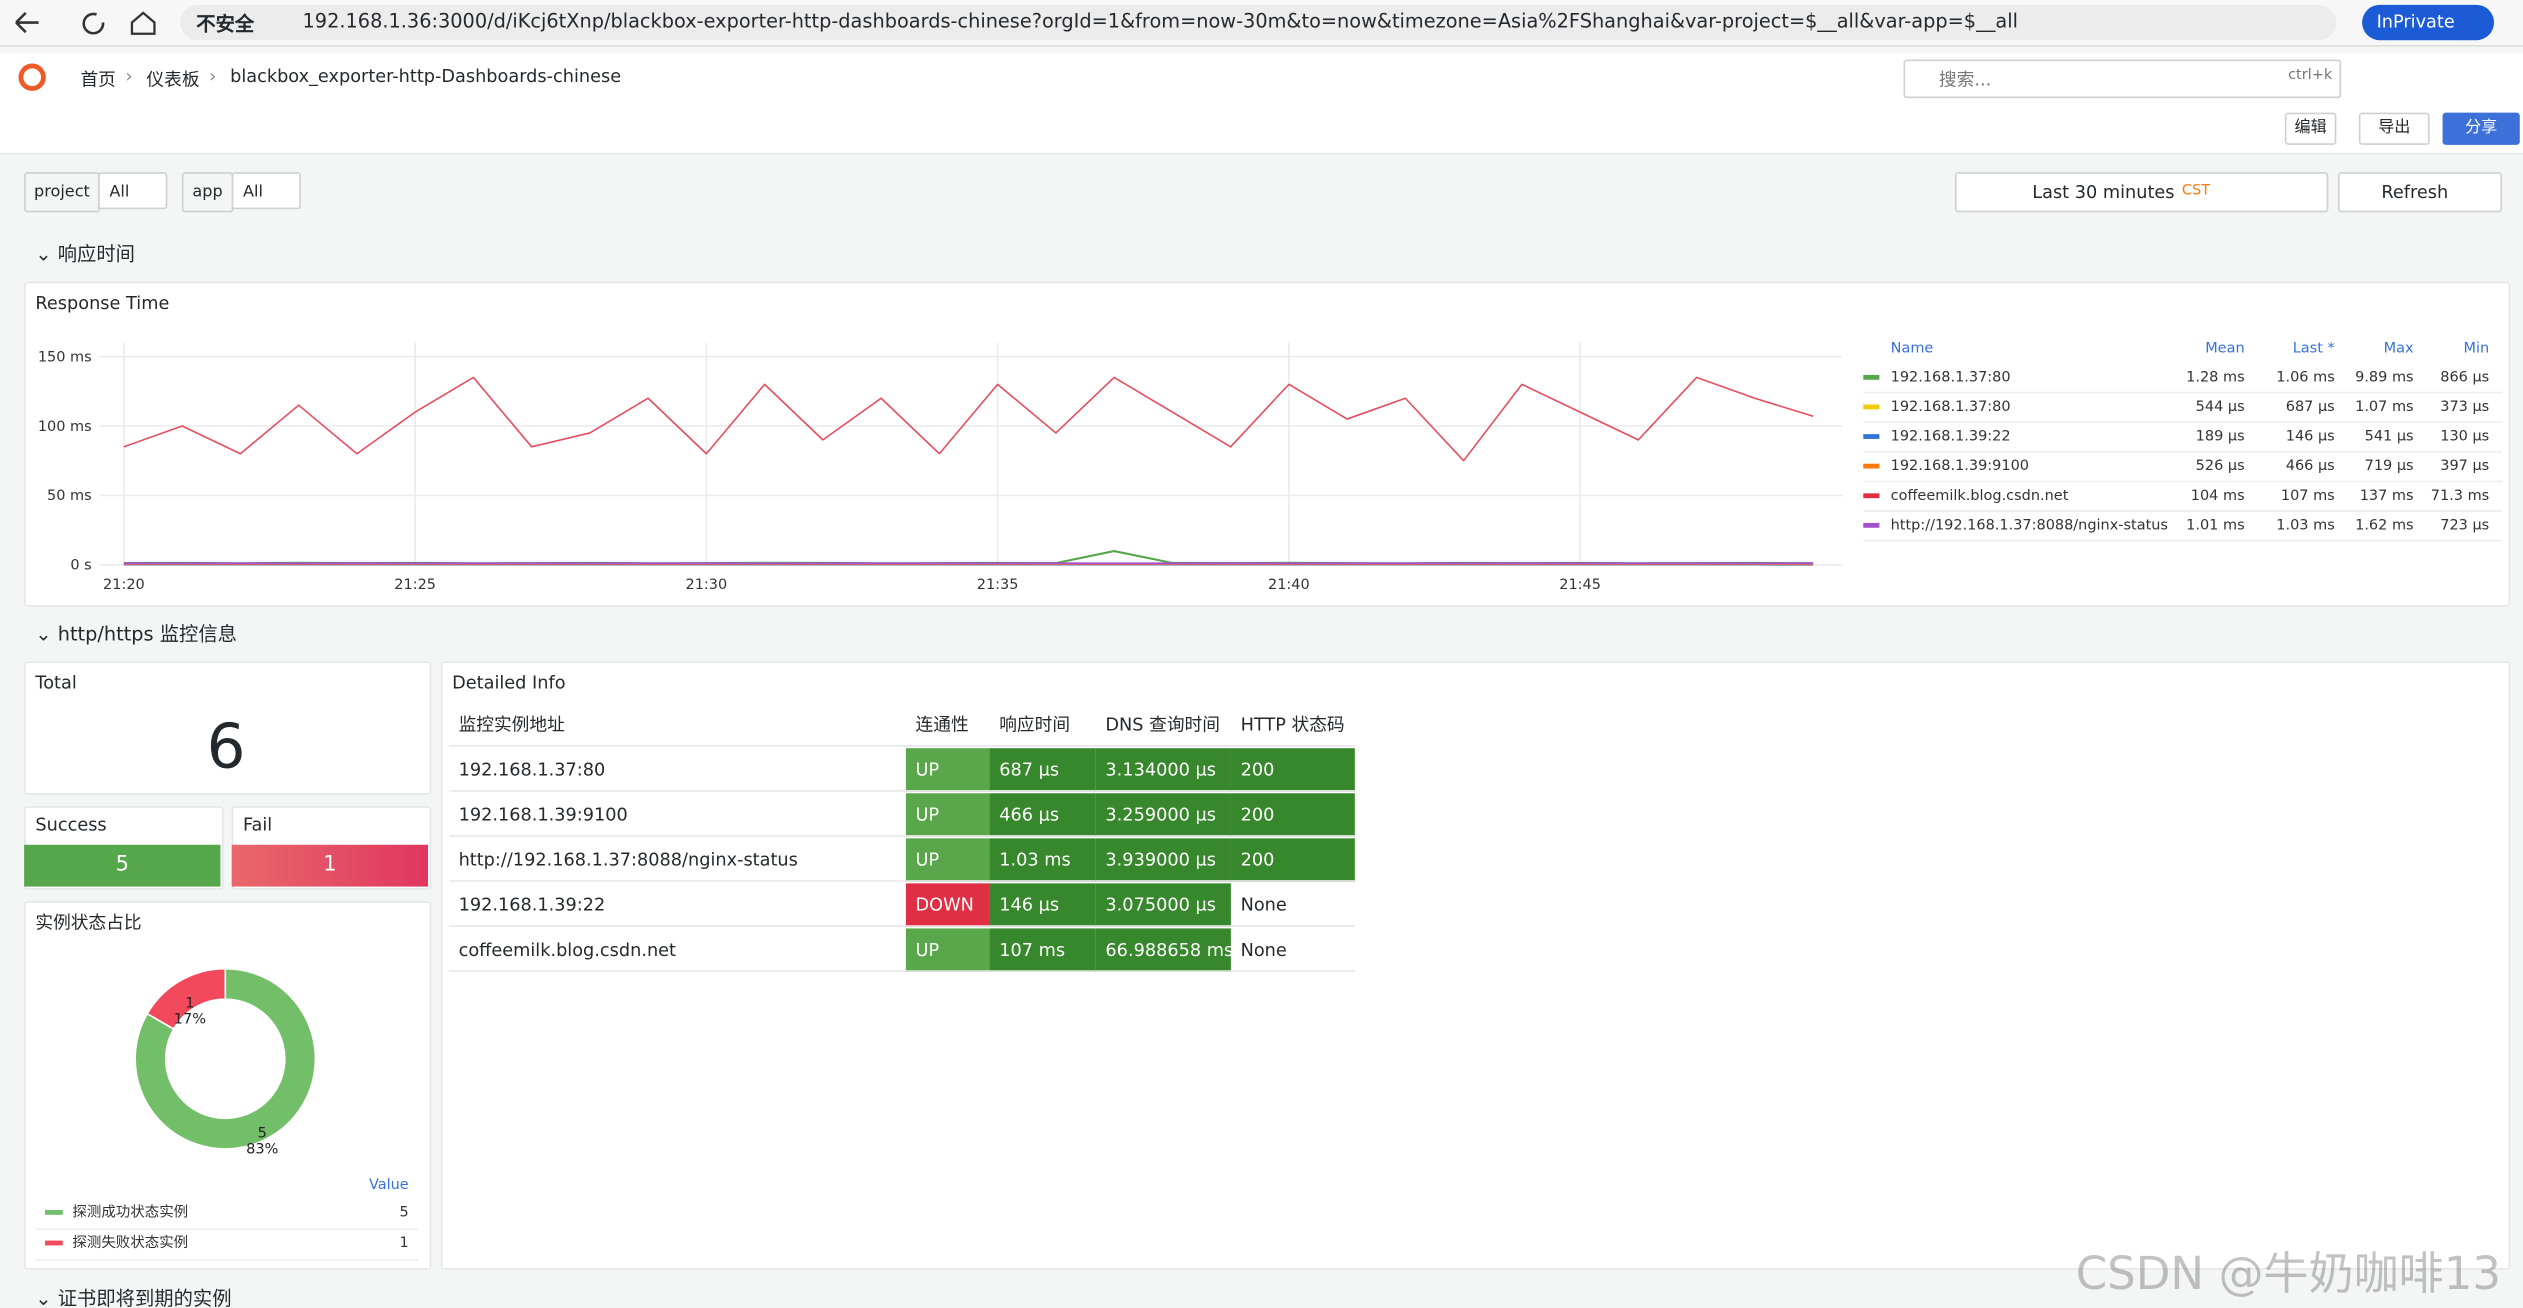 The width and height of the screenshot is (2523, 1308). Describe the element at coordinates (1042, 950) in the screenshot. I see `table-cell: 107 ms` at that location.